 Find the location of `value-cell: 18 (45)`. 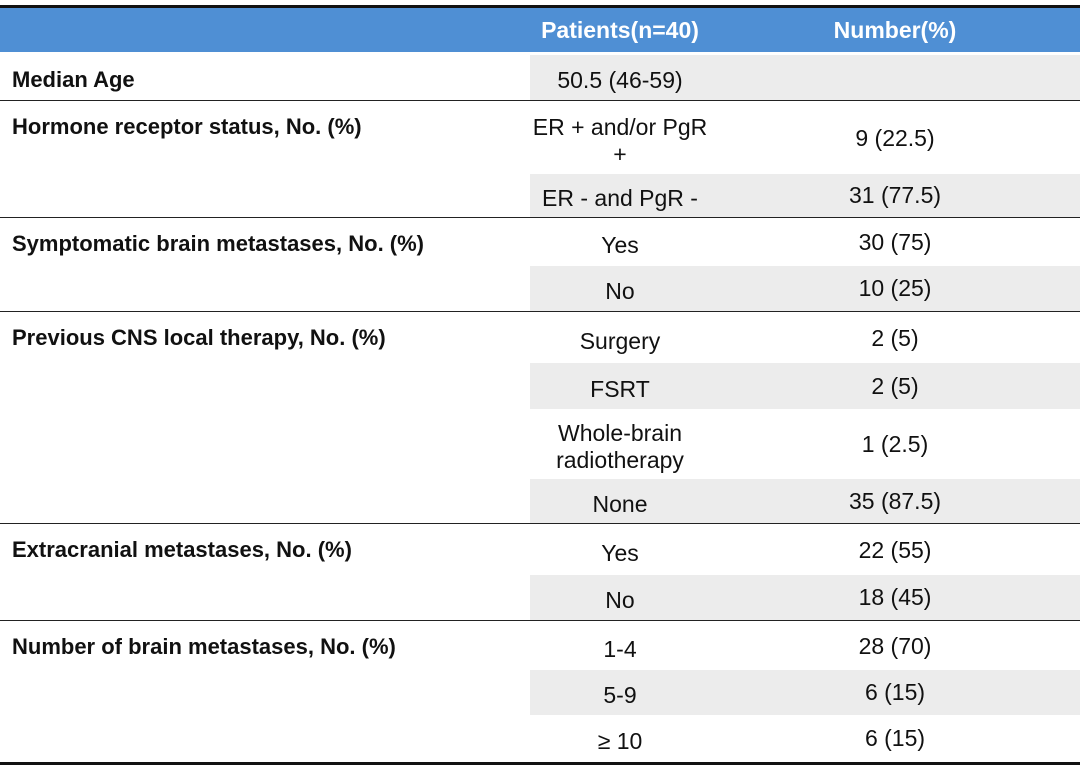

value-cell: 18 (45) is located at coordinates (895, 597).